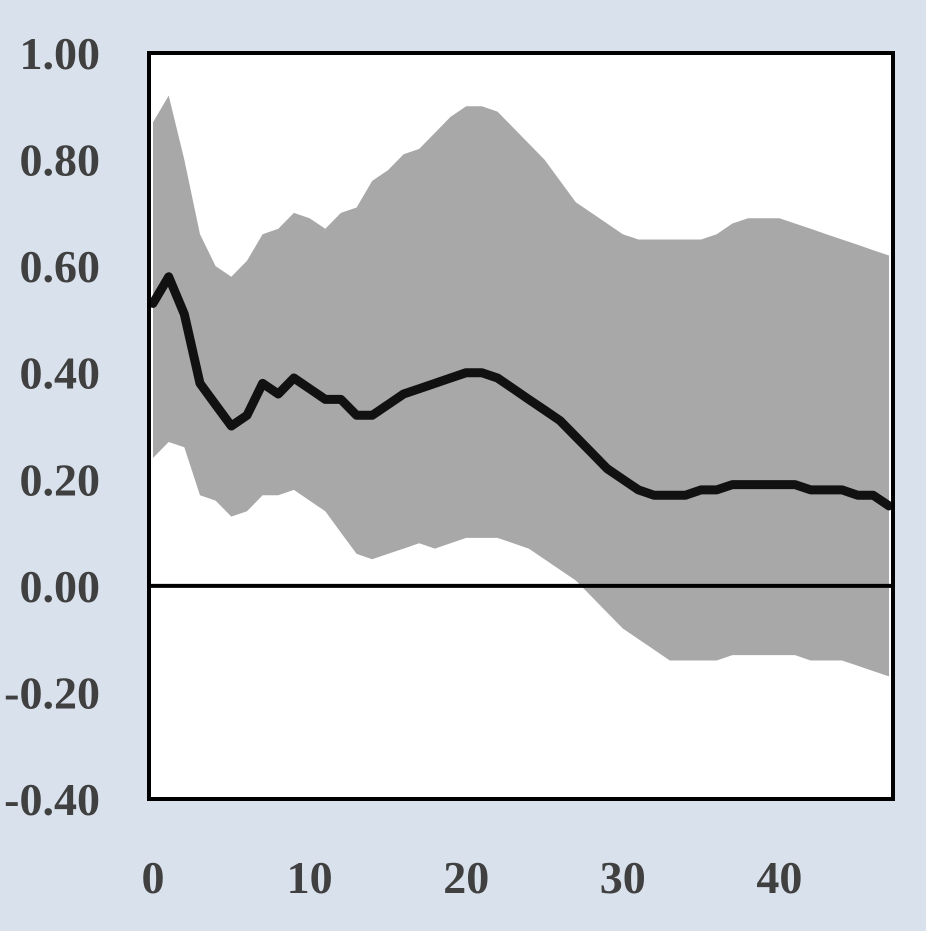  Describe the element at coordinates (52, 692) in the screenshot. I see `y-tick-label: -0.20` at that location.